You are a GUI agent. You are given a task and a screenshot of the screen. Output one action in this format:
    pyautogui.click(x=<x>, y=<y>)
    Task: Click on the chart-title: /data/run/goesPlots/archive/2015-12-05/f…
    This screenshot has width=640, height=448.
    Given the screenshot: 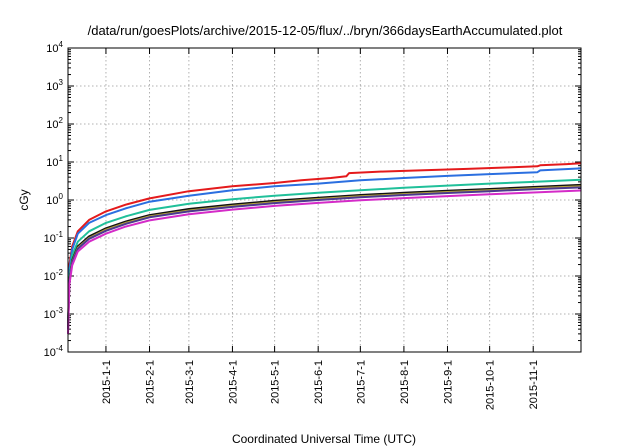 What is the action you would take?
    pyautogui.click(x=325, y=30)
    